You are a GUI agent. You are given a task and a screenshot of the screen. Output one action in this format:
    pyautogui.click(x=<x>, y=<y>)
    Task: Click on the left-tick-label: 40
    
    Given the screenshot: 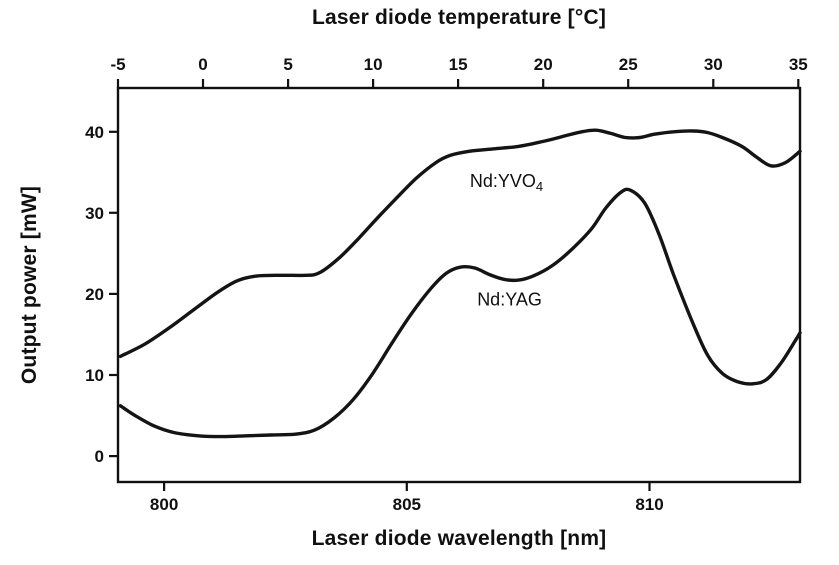 What is the action you would take?
    pyautogui.click(x=94, y=132)
    